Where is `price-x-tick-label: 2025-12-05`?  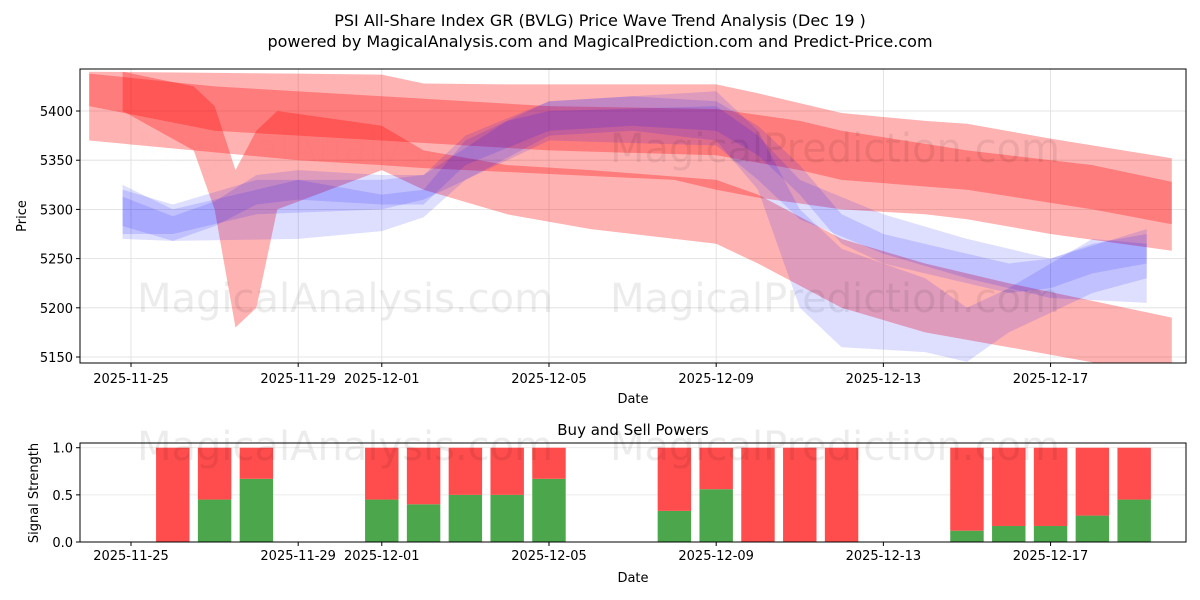
price-x-tick-label: 2025-12-05 is located at coordinates (549, 379).